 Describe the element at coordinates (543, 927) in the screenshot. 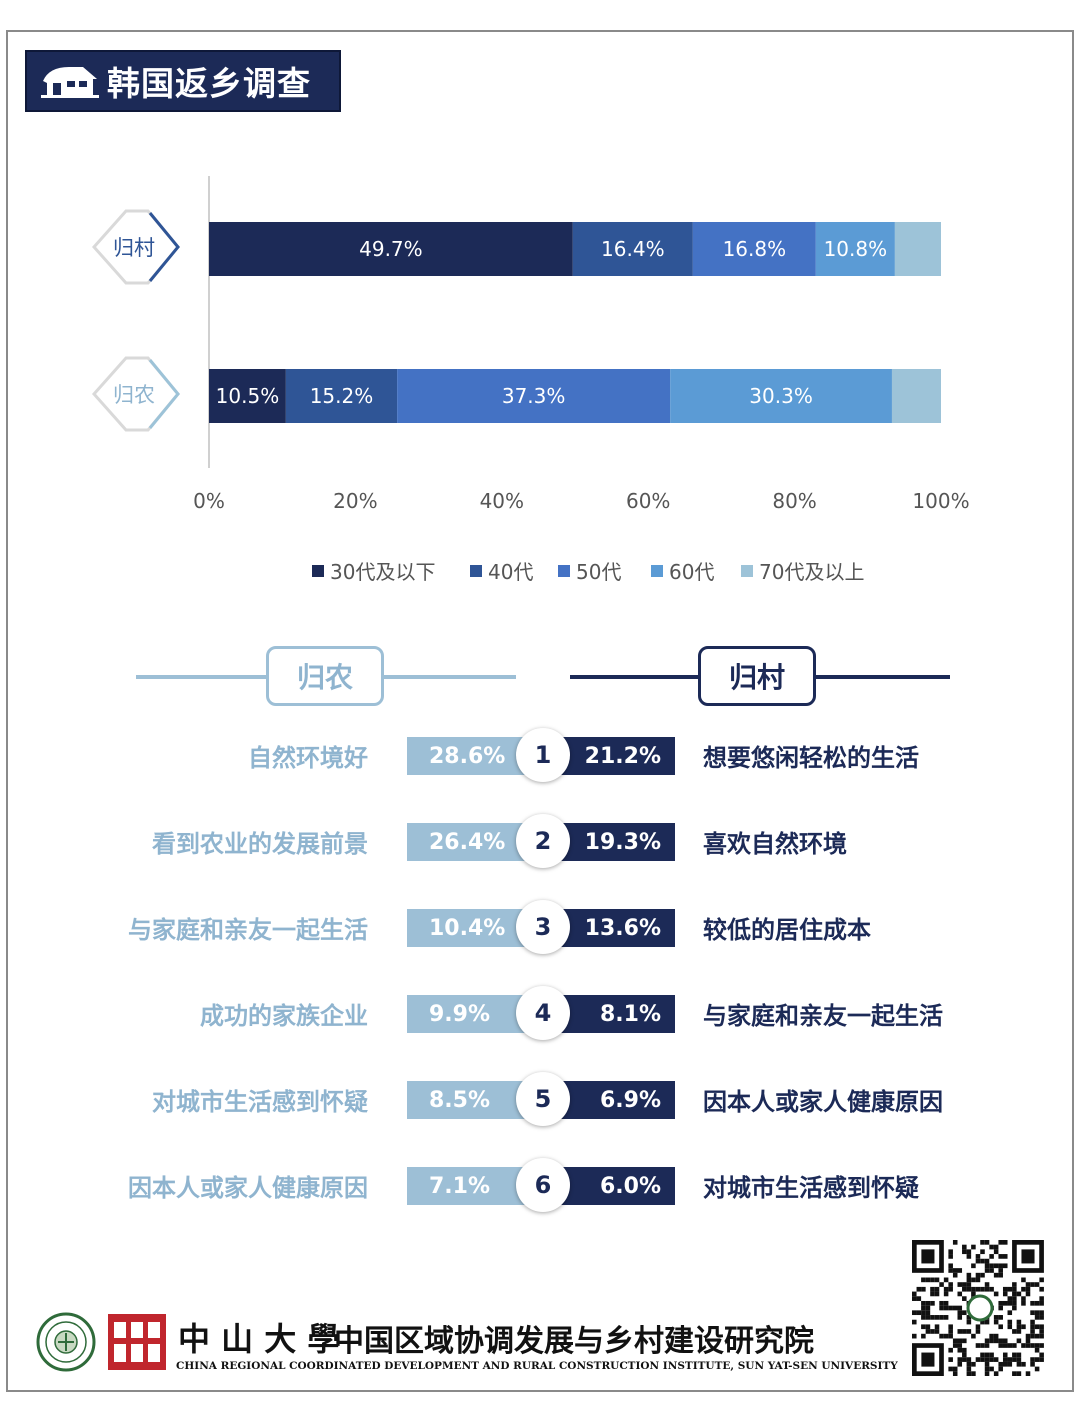

I see `rank-badge: 3` at that location.